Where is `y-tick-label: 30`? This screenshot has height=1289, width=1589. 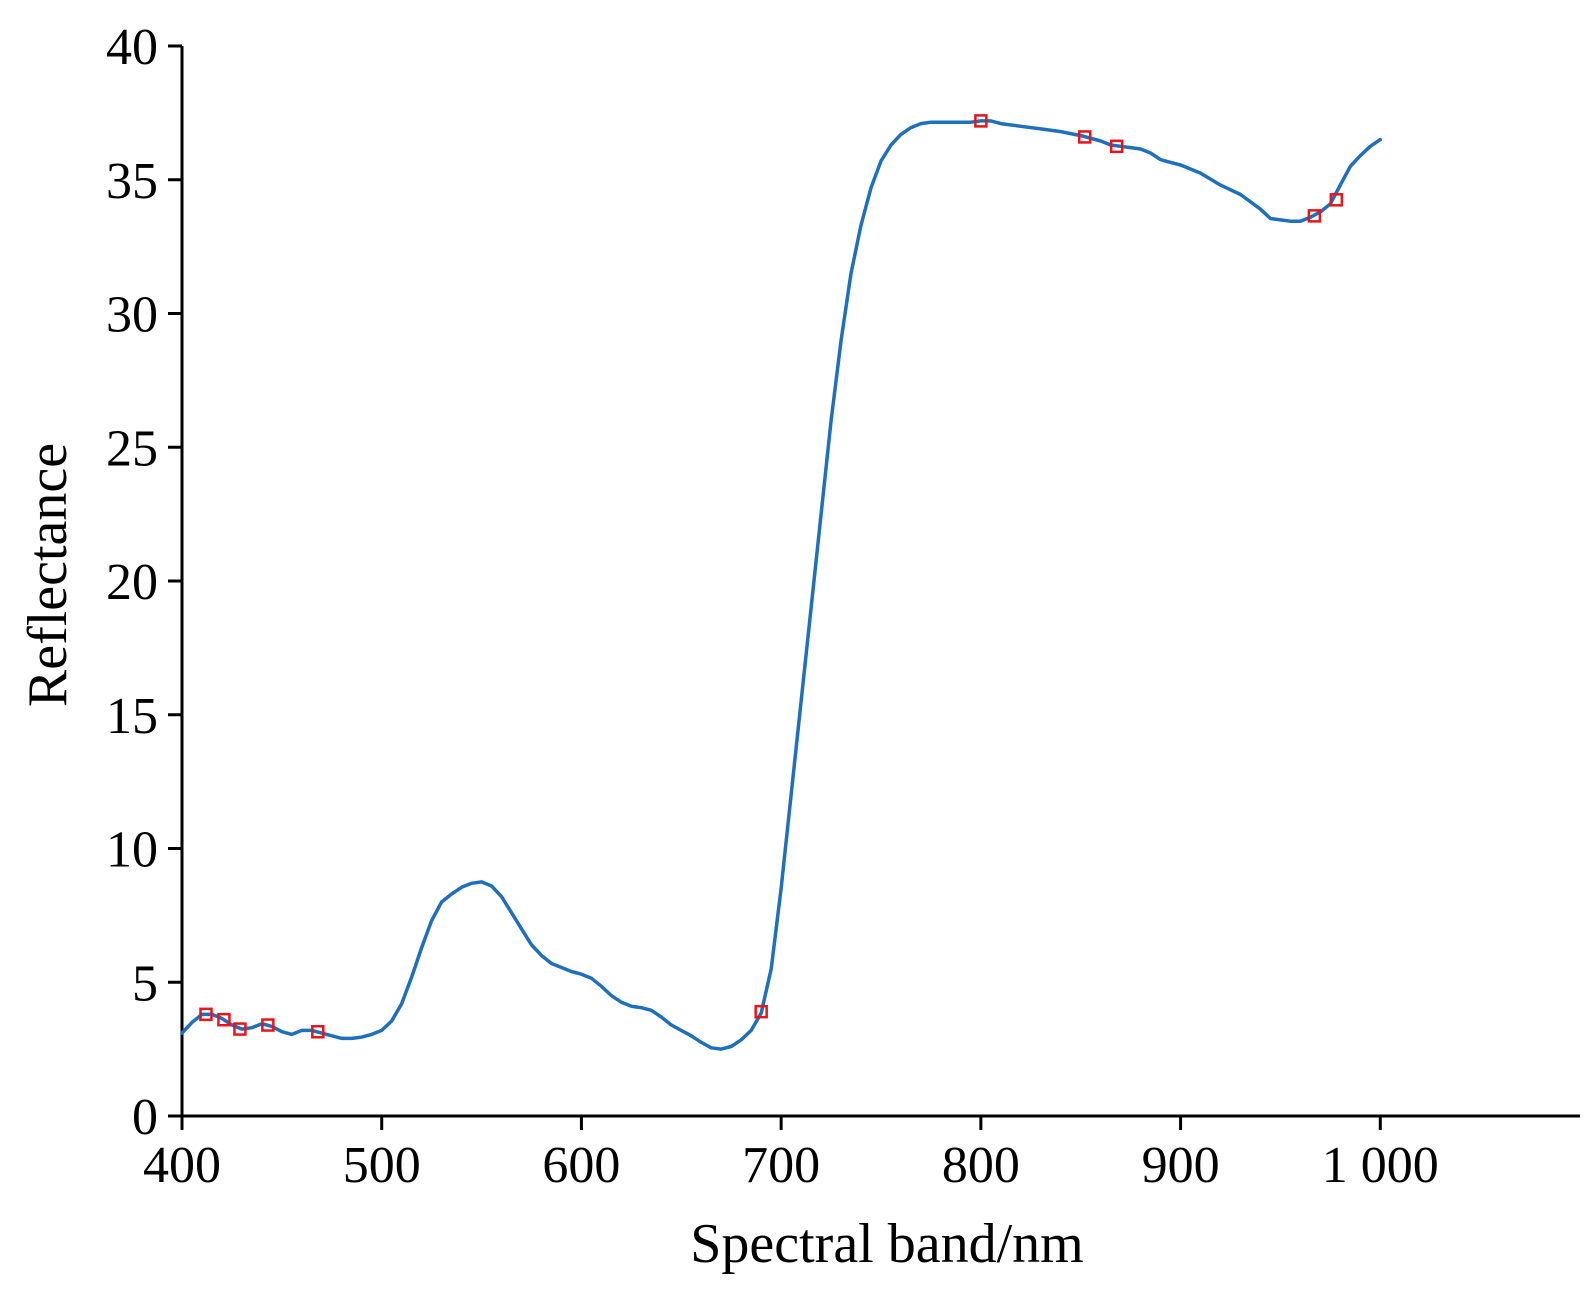 y-tick-label: 30 is located at coordinates (132, 315).